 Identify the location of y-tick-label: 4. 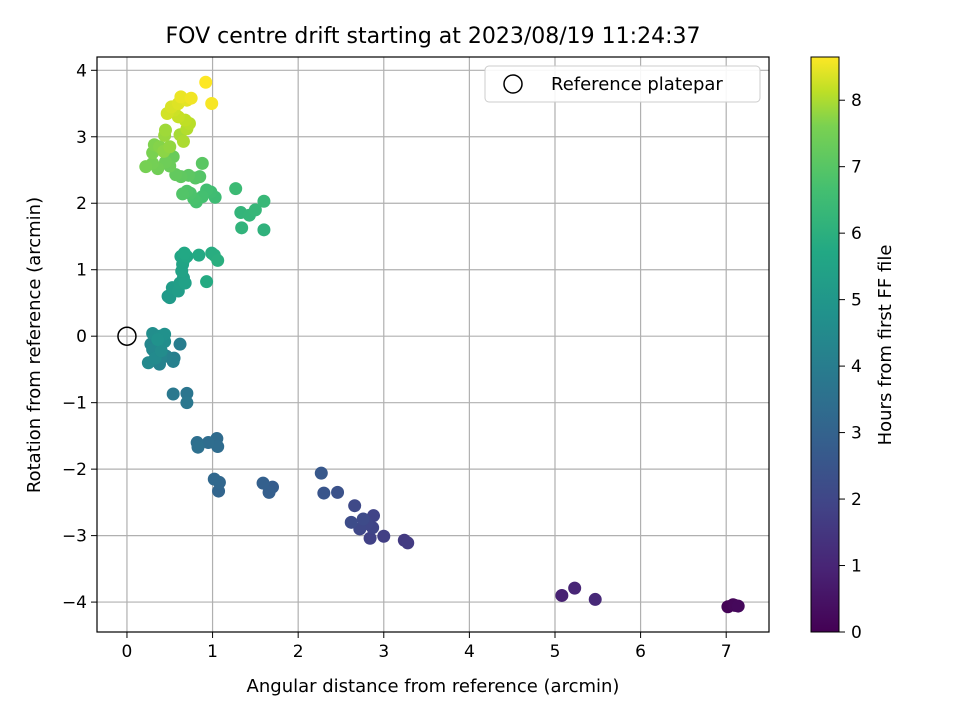
(81, 71).